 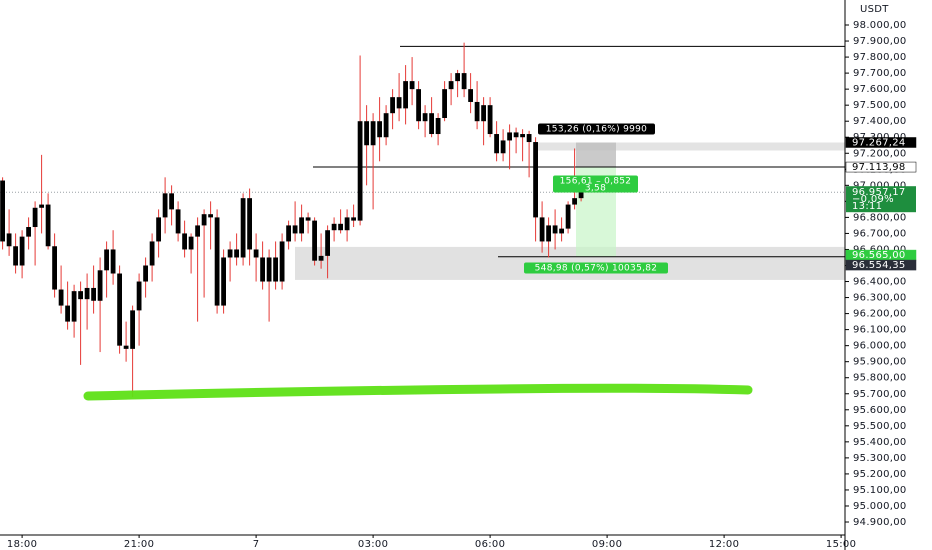 What do you see at coordinates (490, 544) in the screenshot?
I see `x-tick-label: 06:00` at bounding box center [490, 544].